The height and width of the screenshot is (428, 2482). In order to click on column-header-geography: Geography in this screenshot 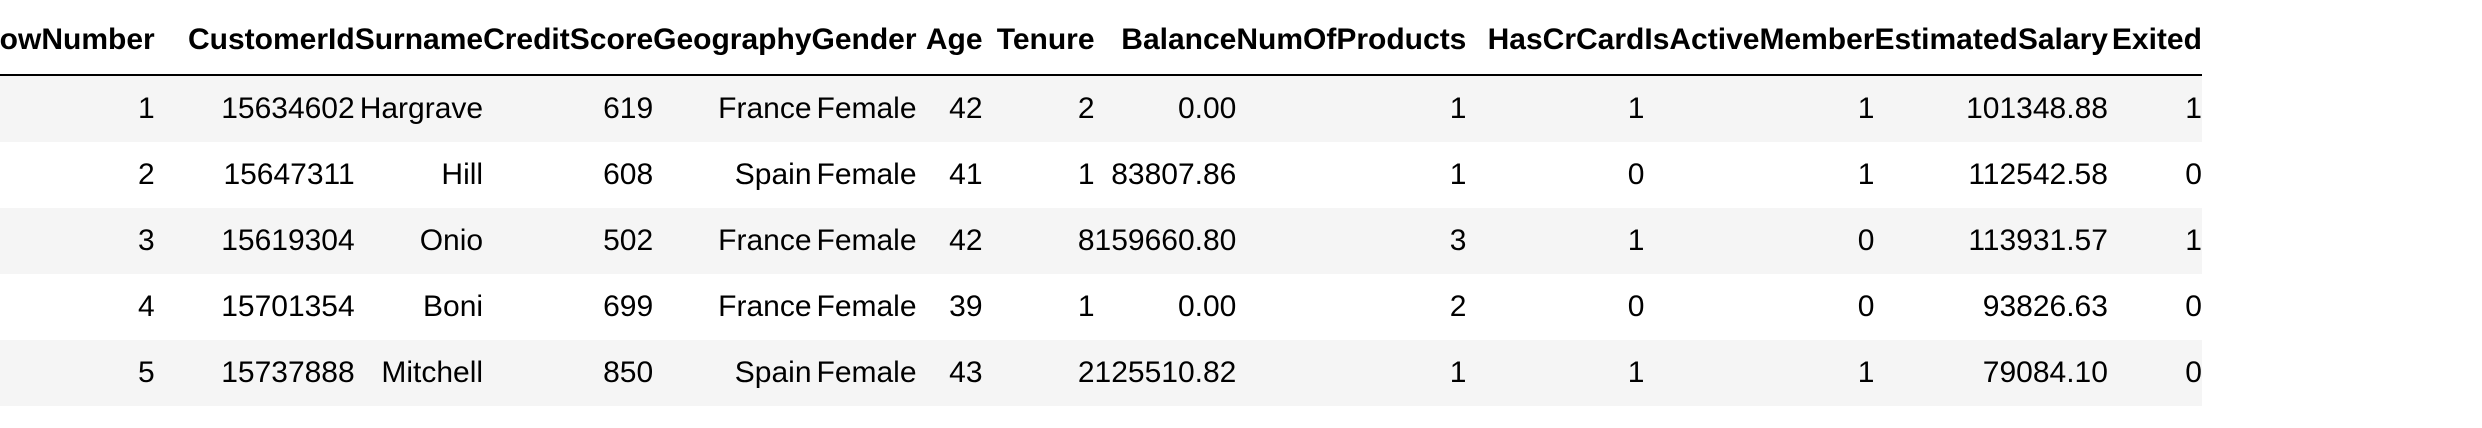, I will do `click(732, 38)`.